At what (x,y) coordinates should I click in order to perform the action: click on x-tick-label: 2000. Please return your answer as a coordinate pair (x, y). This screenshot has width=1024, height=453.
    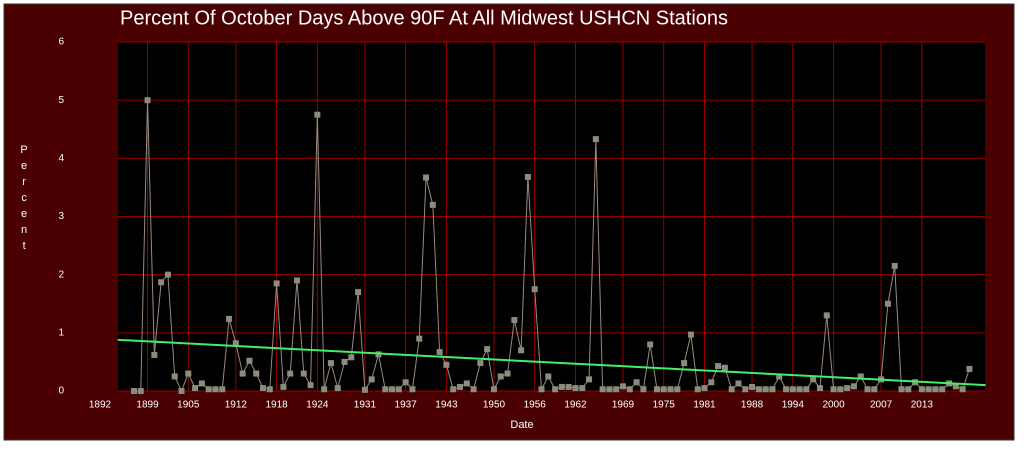
    Looking at the image, I should click on (833, 405).